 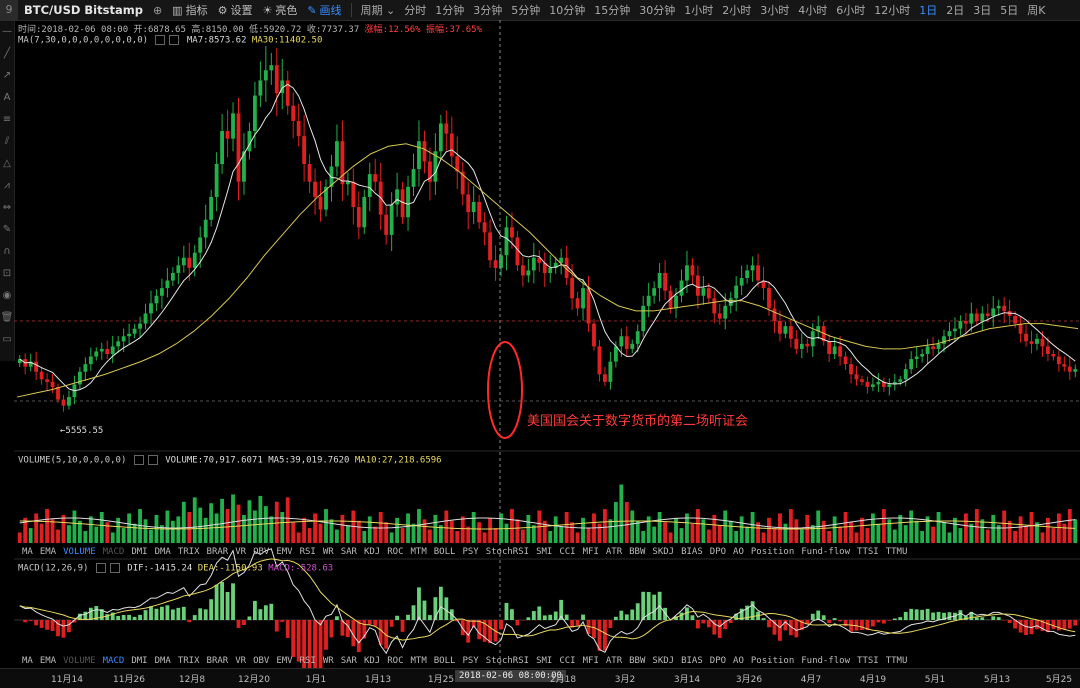 I want to click on x-tick-label: 3月14, so click(x=687, y=678).